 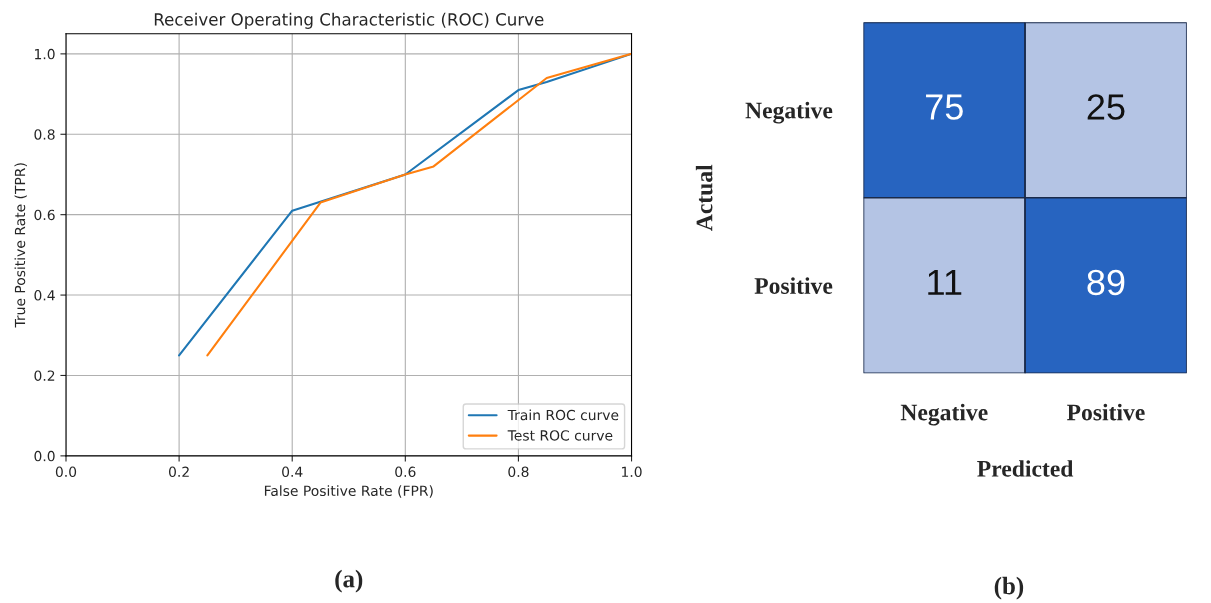 I want to click on x-axis-title: Predicted, so click(x=1025, y=468).